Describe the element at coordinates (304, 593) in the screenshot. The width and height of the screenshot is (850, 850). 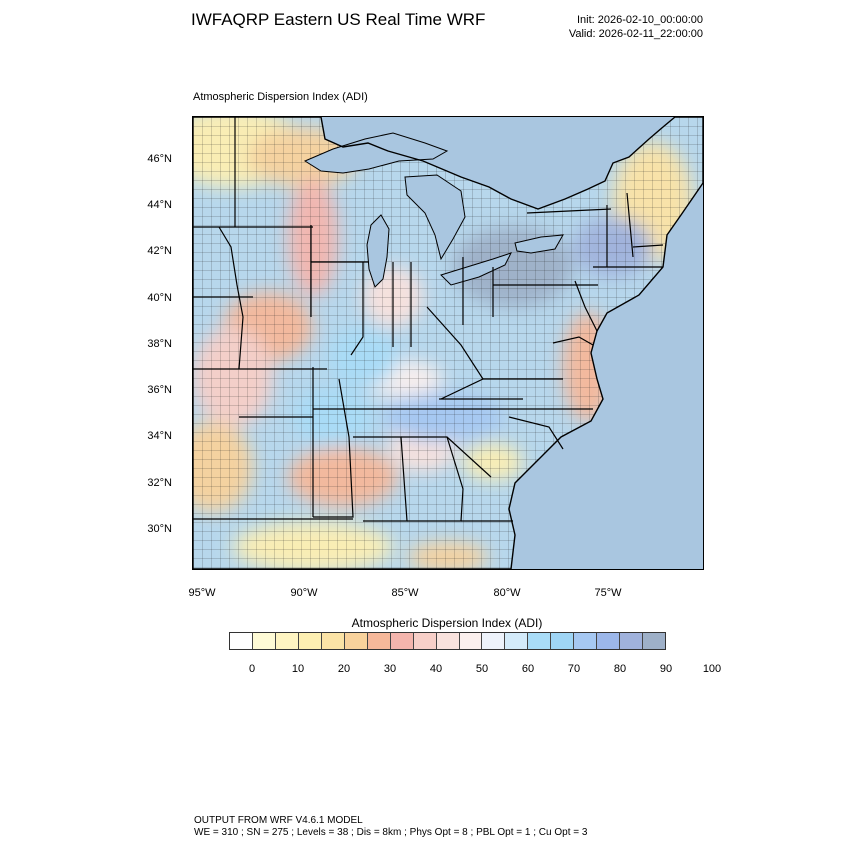
I see `lon-tick-90w: 90°W` at that location.